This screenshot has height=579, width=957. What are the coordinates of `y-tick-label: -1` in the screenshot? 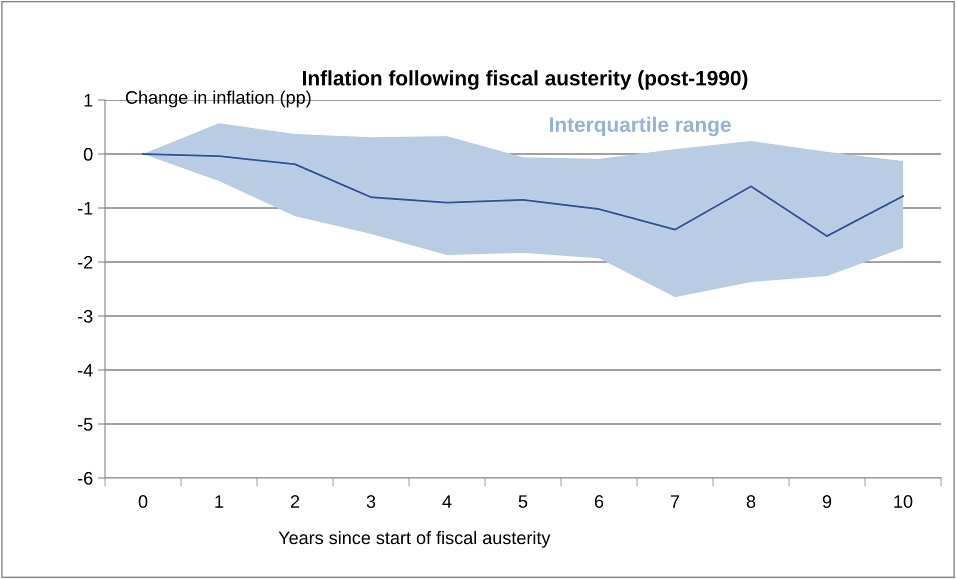 It's located at (85, 208).